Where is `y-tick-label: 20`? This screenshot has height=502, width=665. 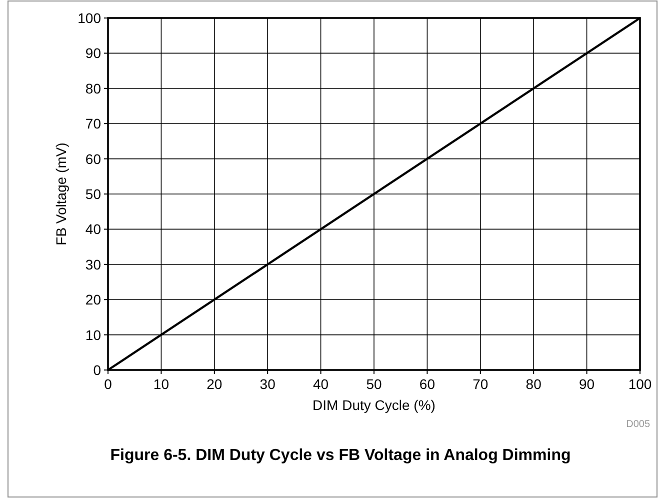 y-tick-label: 20 is located at coordinates (93, 300).